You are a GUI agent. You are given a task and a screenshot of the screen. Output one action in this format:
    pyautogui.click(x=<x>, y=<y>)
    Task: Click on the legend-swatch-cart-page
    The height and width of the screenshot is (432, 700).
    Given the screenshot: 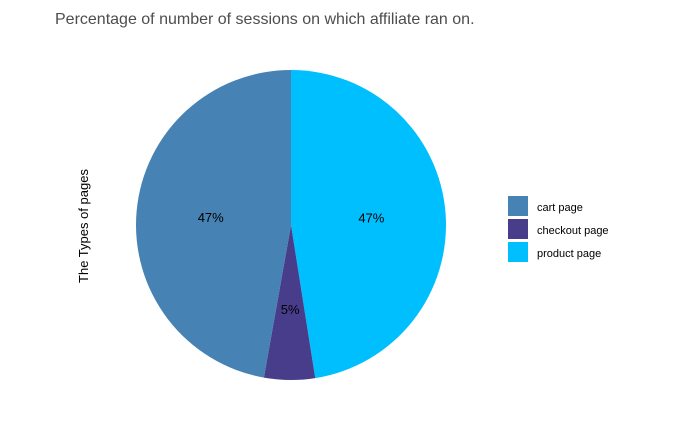 What is the action you would take?
    pyautogui.click(x=518, y=206)
    